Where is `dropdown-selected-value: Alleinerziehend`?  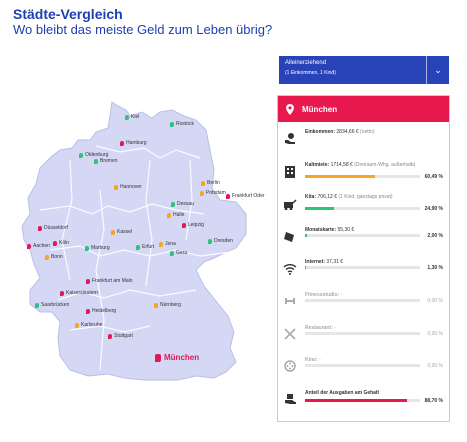
dropdown-selected-value: Alleinerziehend is located at coordinates (306, 63).